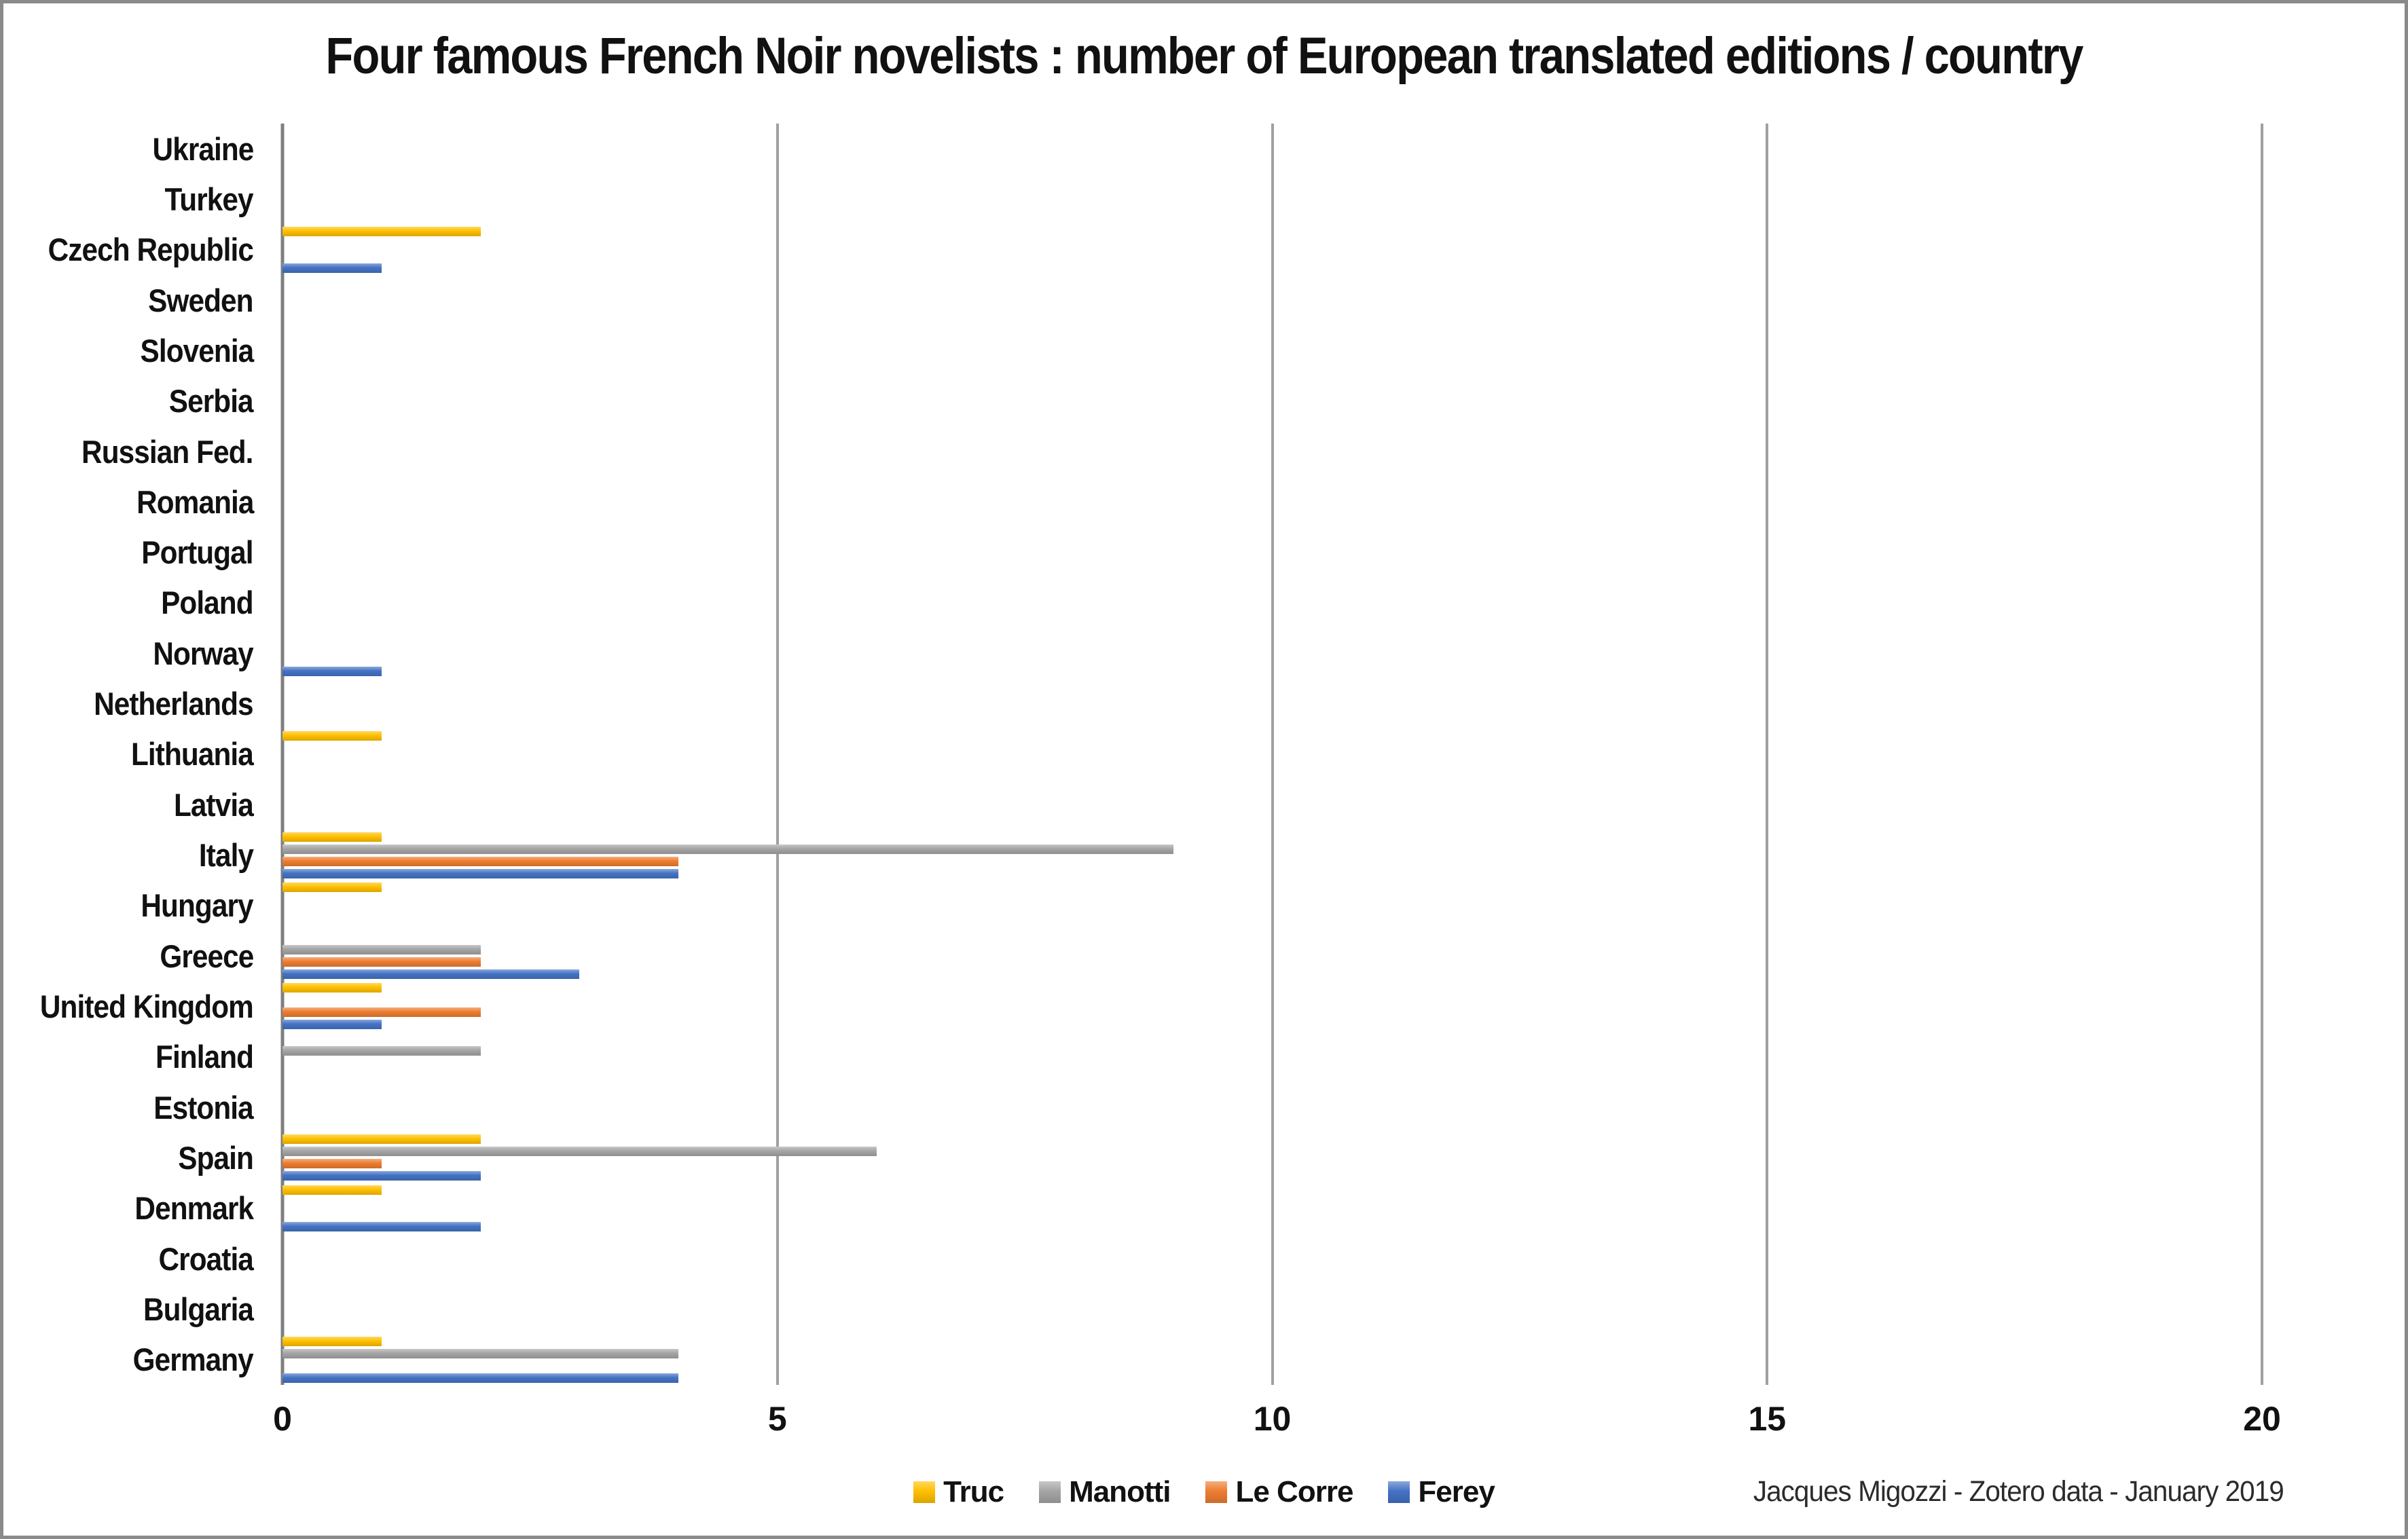 This screenshot has height=1539, width=2408. What do you see at coordinates (128, 350) in the screenshot?
I see `category-cell: Slovenia` at bounding box center [128, 350].